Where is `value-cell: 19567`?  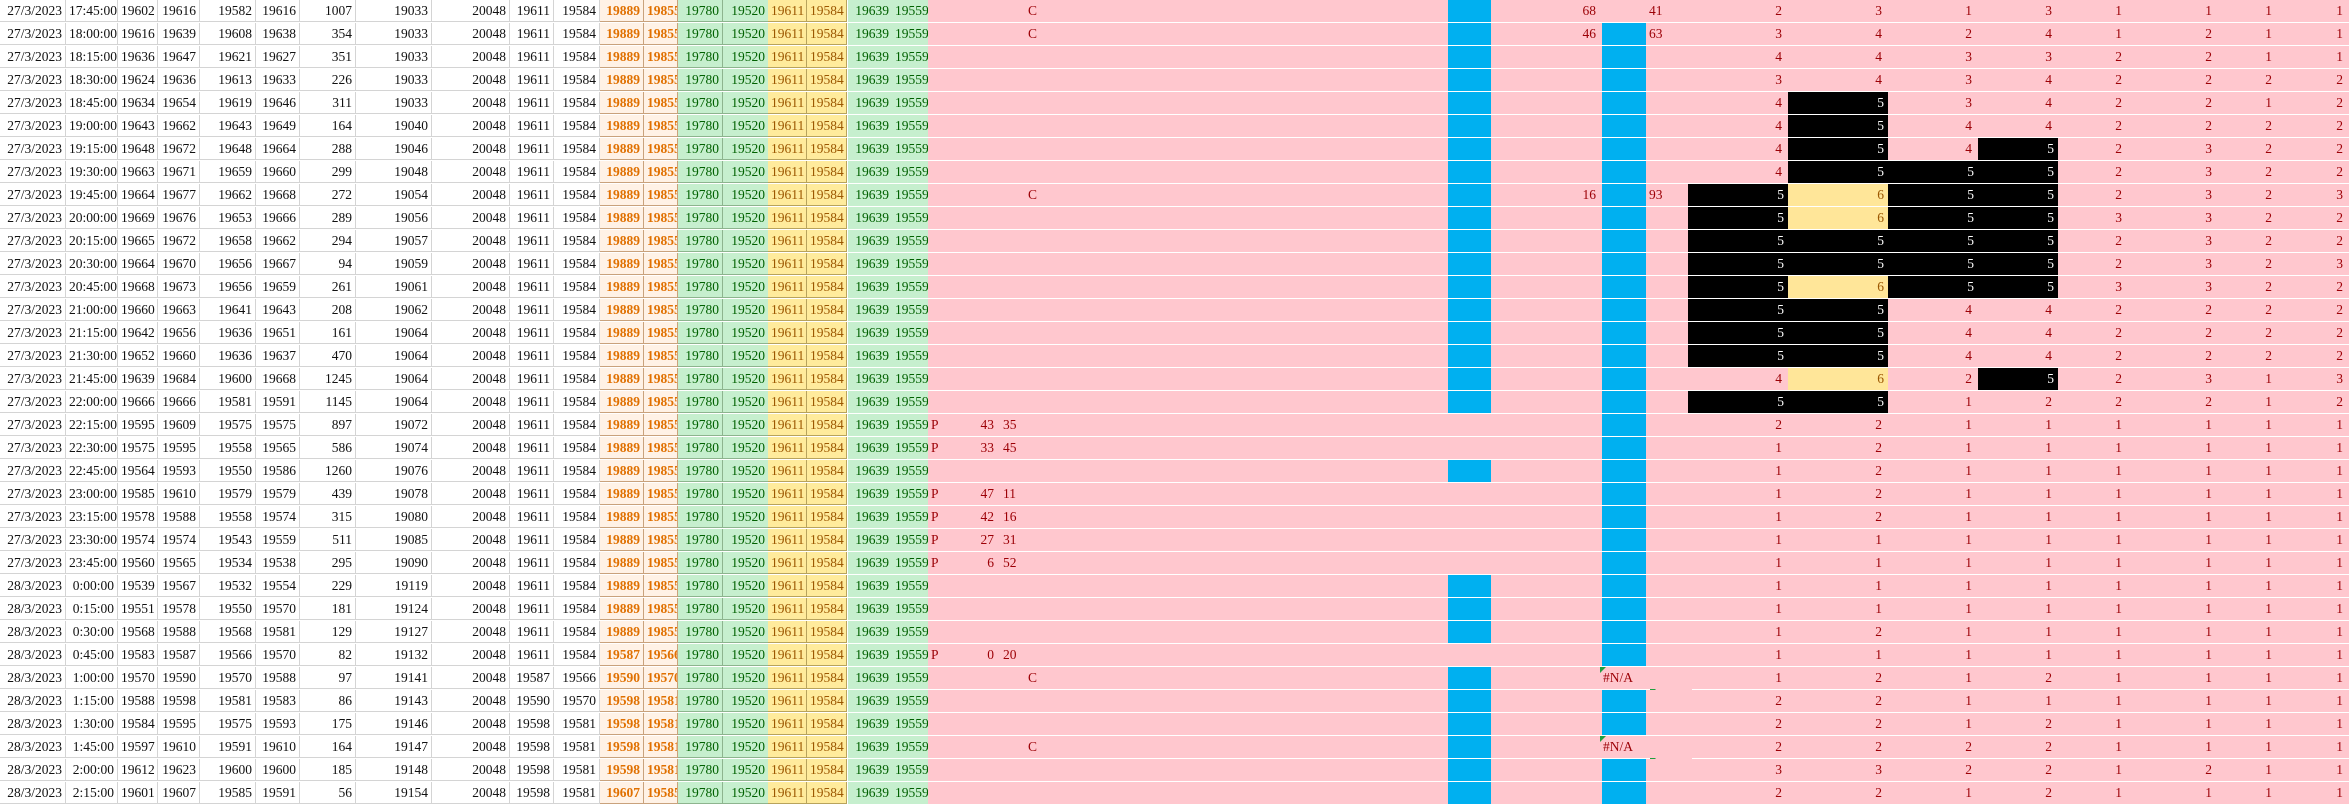
value-cell: 19567 is located at coordinates (179, 586).